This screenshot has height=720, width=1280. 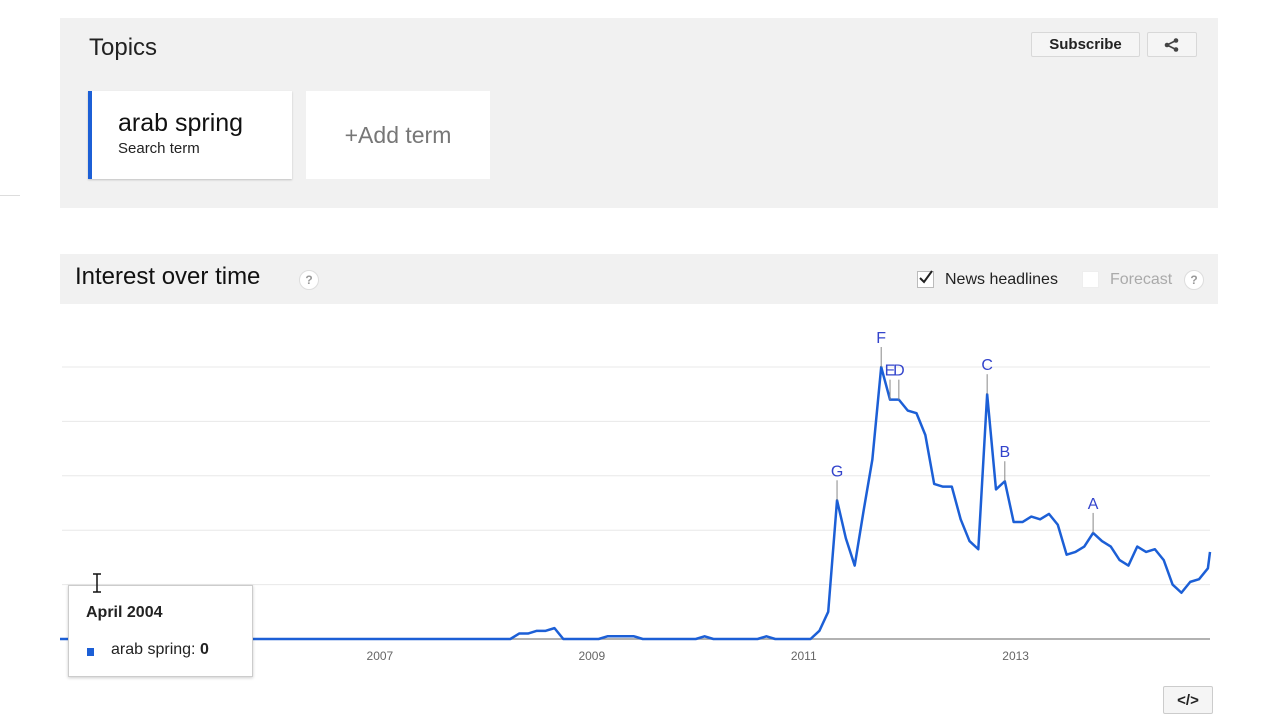 What do you see at coordinates (1015, 656) in the screenshot?
I see `x-tick-label: 2013` at bounding box center [1015, 656].